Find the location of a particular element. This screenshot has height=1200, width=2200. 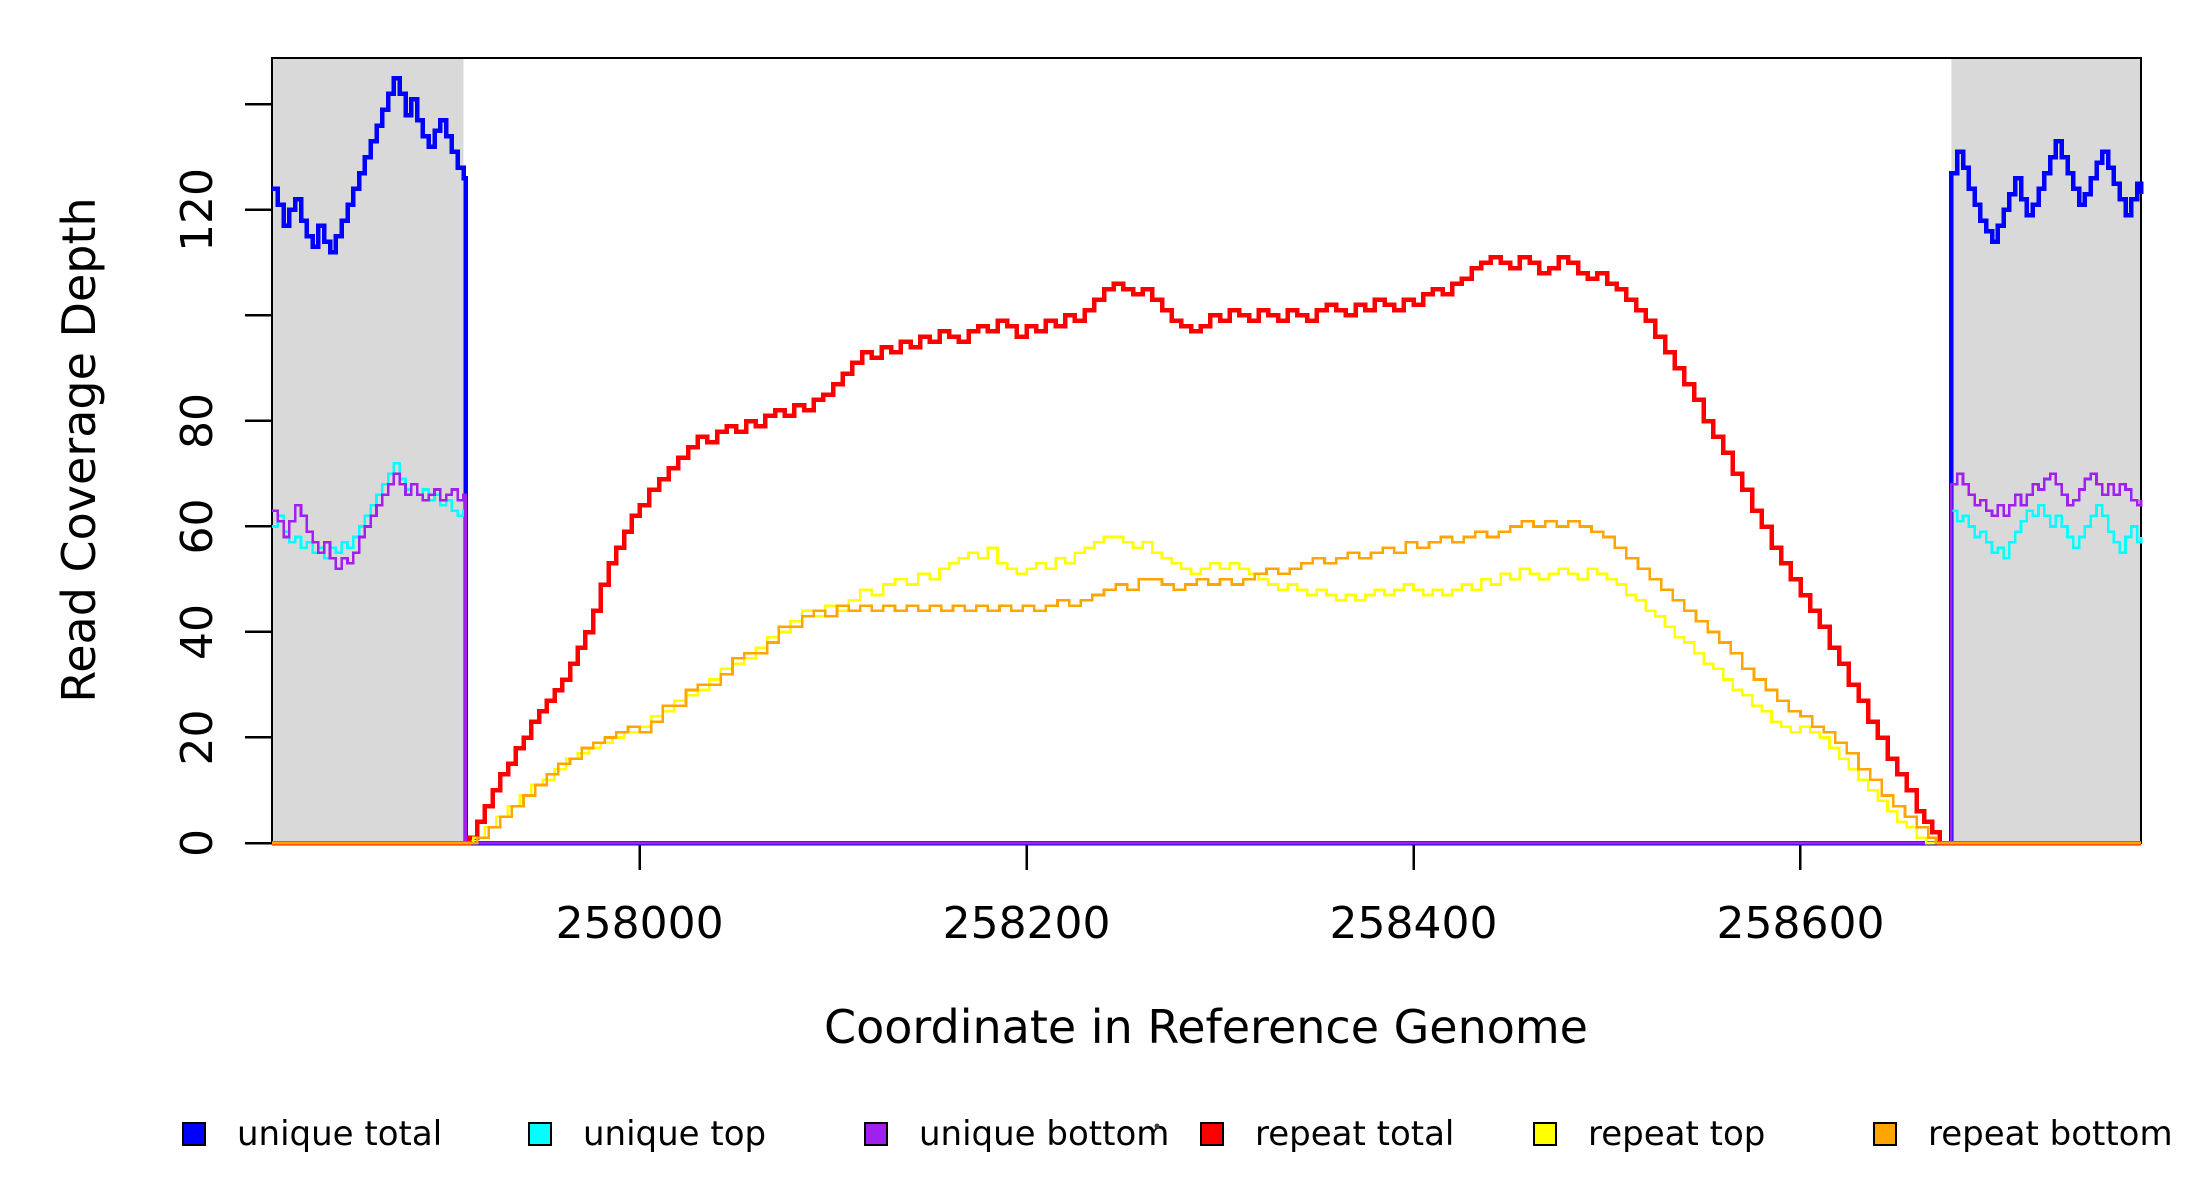

stray-dot is located at coordinates (1157, 1126).